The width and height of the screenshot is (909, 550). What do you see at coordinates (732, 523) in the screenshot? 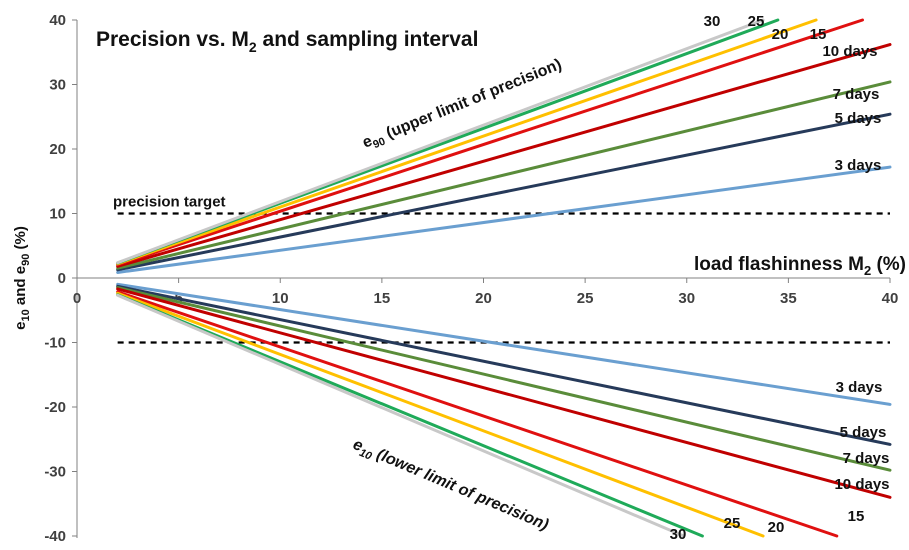
I see `lower-series-label: 25` at bounding box center [732, 523].